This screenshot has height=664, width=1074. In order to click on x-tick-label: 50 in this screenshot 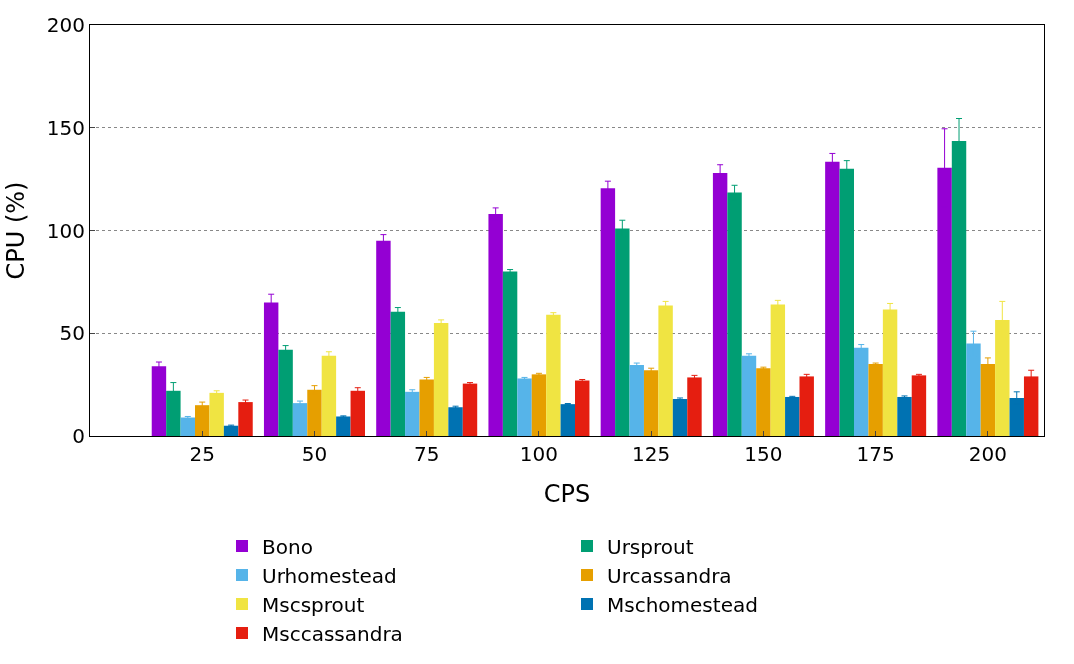, I will do `click(314, 454)`.